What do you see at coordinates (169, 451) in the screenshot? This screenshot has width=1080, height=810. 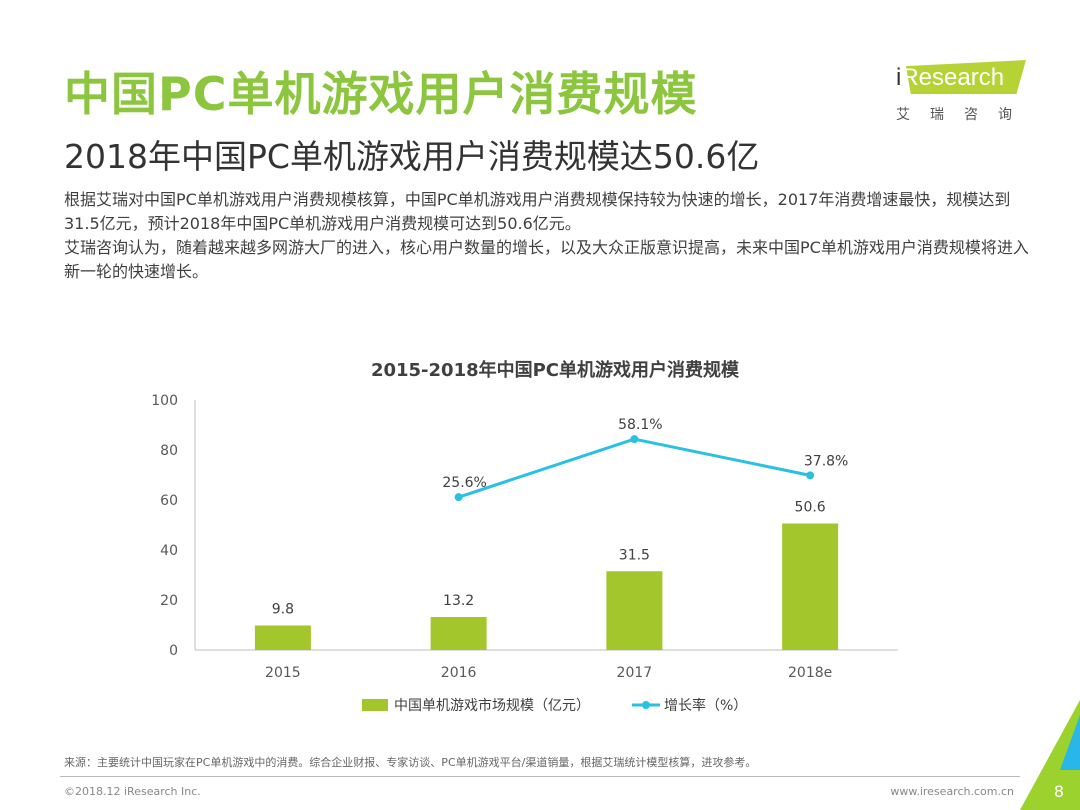 I see `y-tick-label: 80` at bounding box center [169, 451].